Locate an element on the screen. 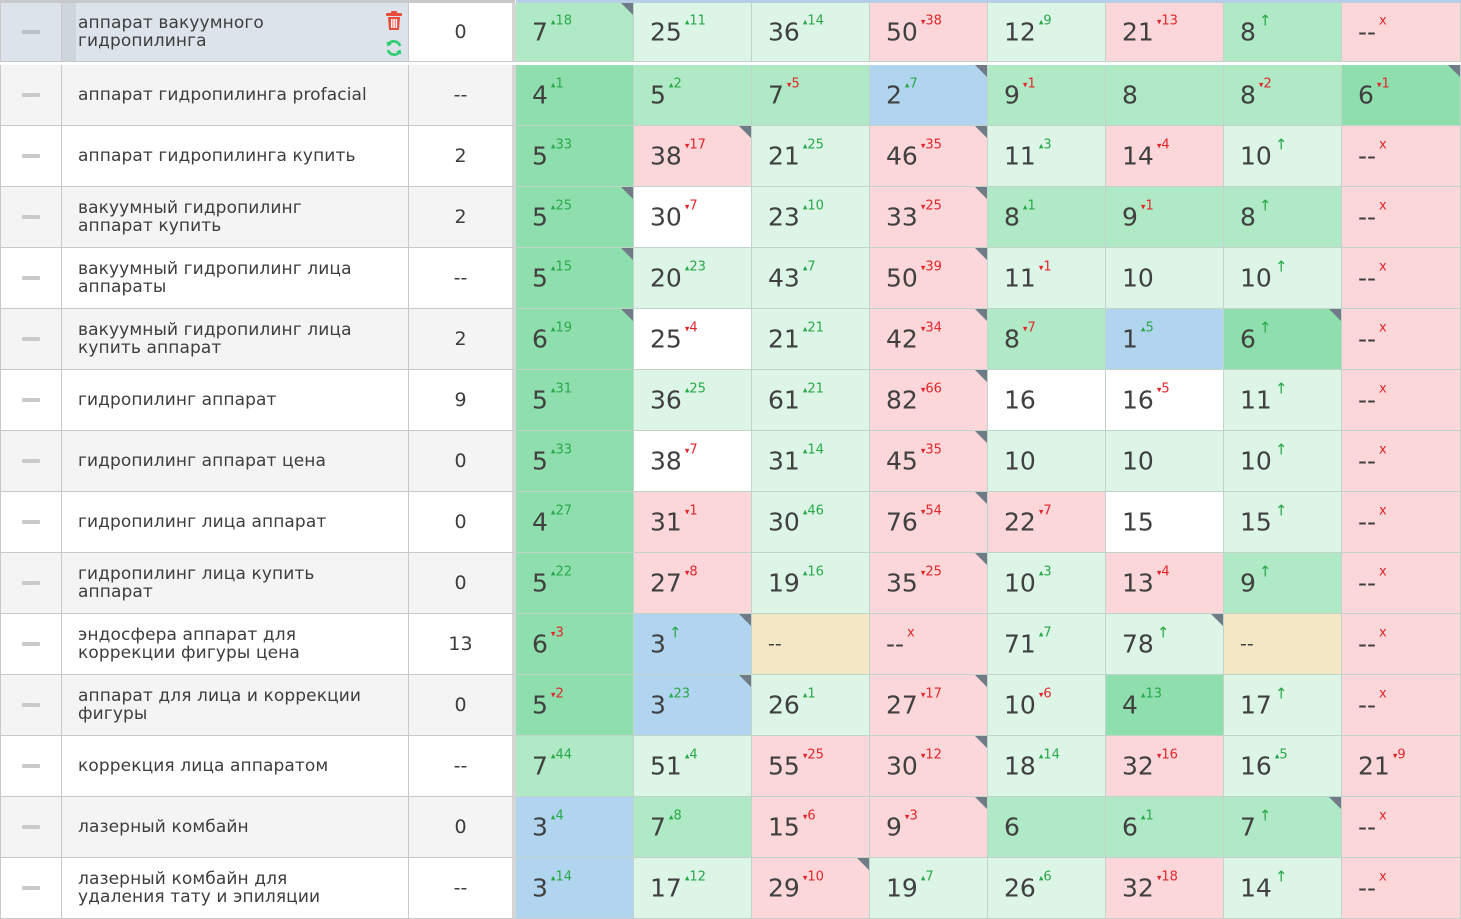 This screenshot has width=1461, height=919. position-cell: 5 ▴31 is located at coordinates (575, 400).